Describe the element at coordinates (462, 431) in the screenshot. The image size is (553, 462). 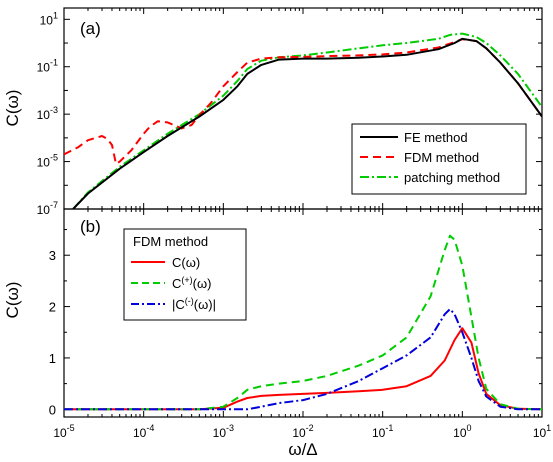
I see `panel-b-x-tick-label: 10⁰` at that location.